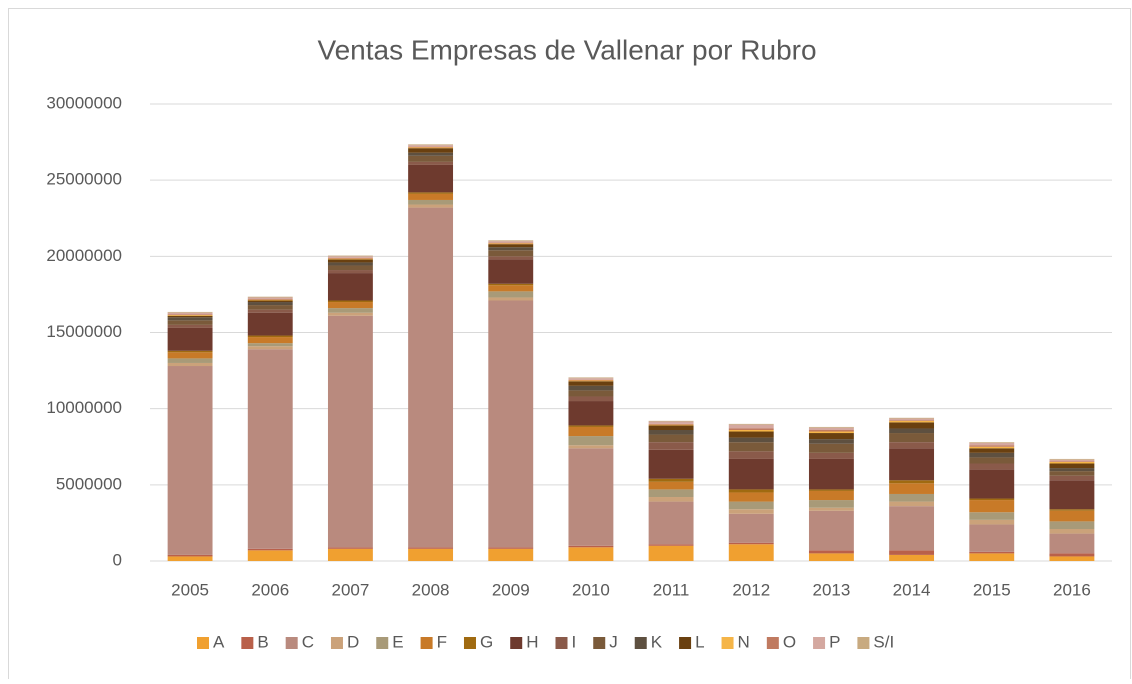  Describe the element at coordinates (351, 589) in the screenshot. I see `x-tick-label: 2007` at that location.